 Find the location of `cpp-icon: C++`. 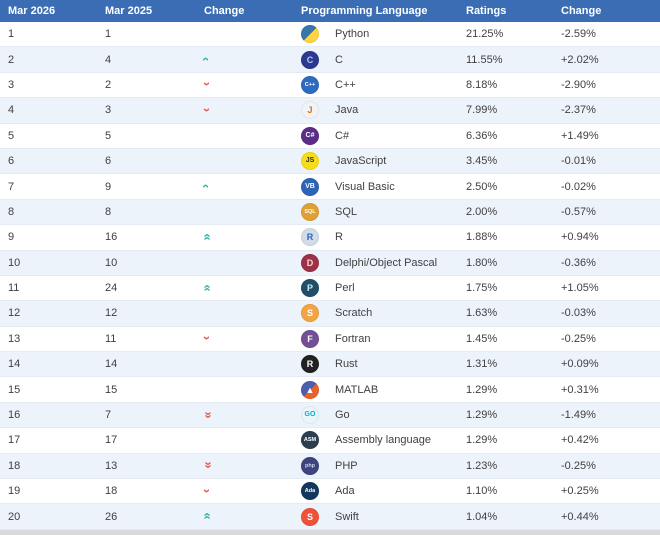

cpp-icon: C++ is located at coordinates (310, 84).